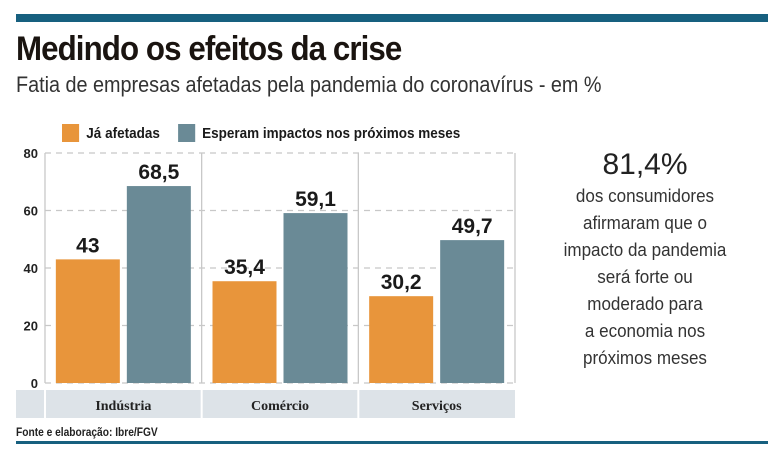  Describe the element at coordinates (437, 406) in the screenshot. I see `x-tick-label: Serviços` at that location.